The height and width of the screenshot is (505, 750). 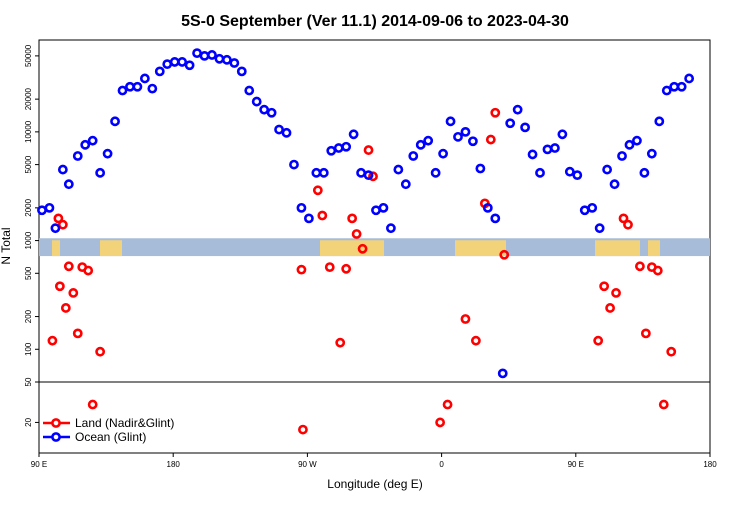 I want to click on legend-marker, so click(x=56, y=423).